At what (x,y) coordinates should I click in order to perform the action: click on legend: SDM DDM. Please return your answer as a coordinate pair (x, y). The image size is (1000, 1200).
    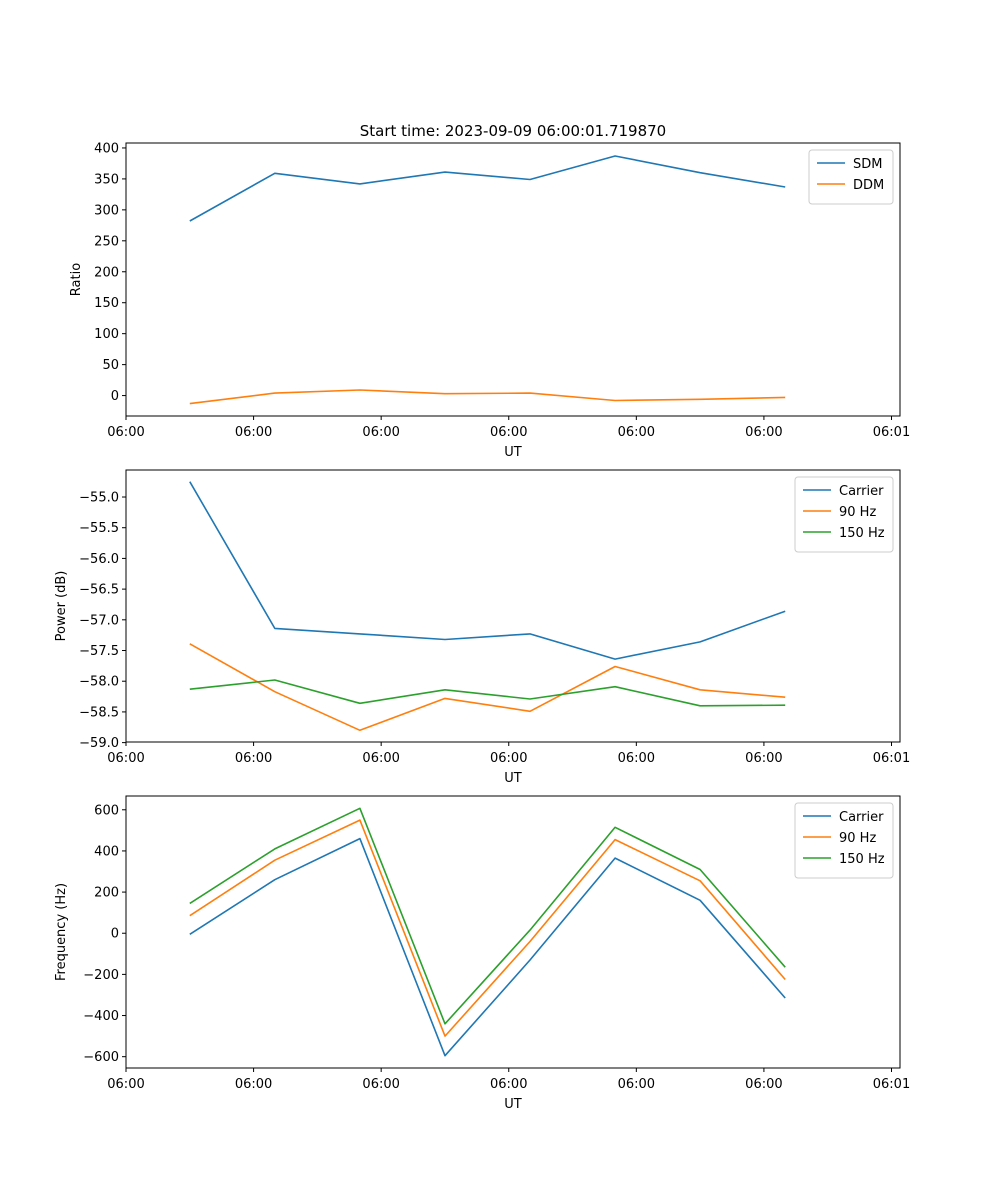
    Looking at the image, I should click on (851, 177).